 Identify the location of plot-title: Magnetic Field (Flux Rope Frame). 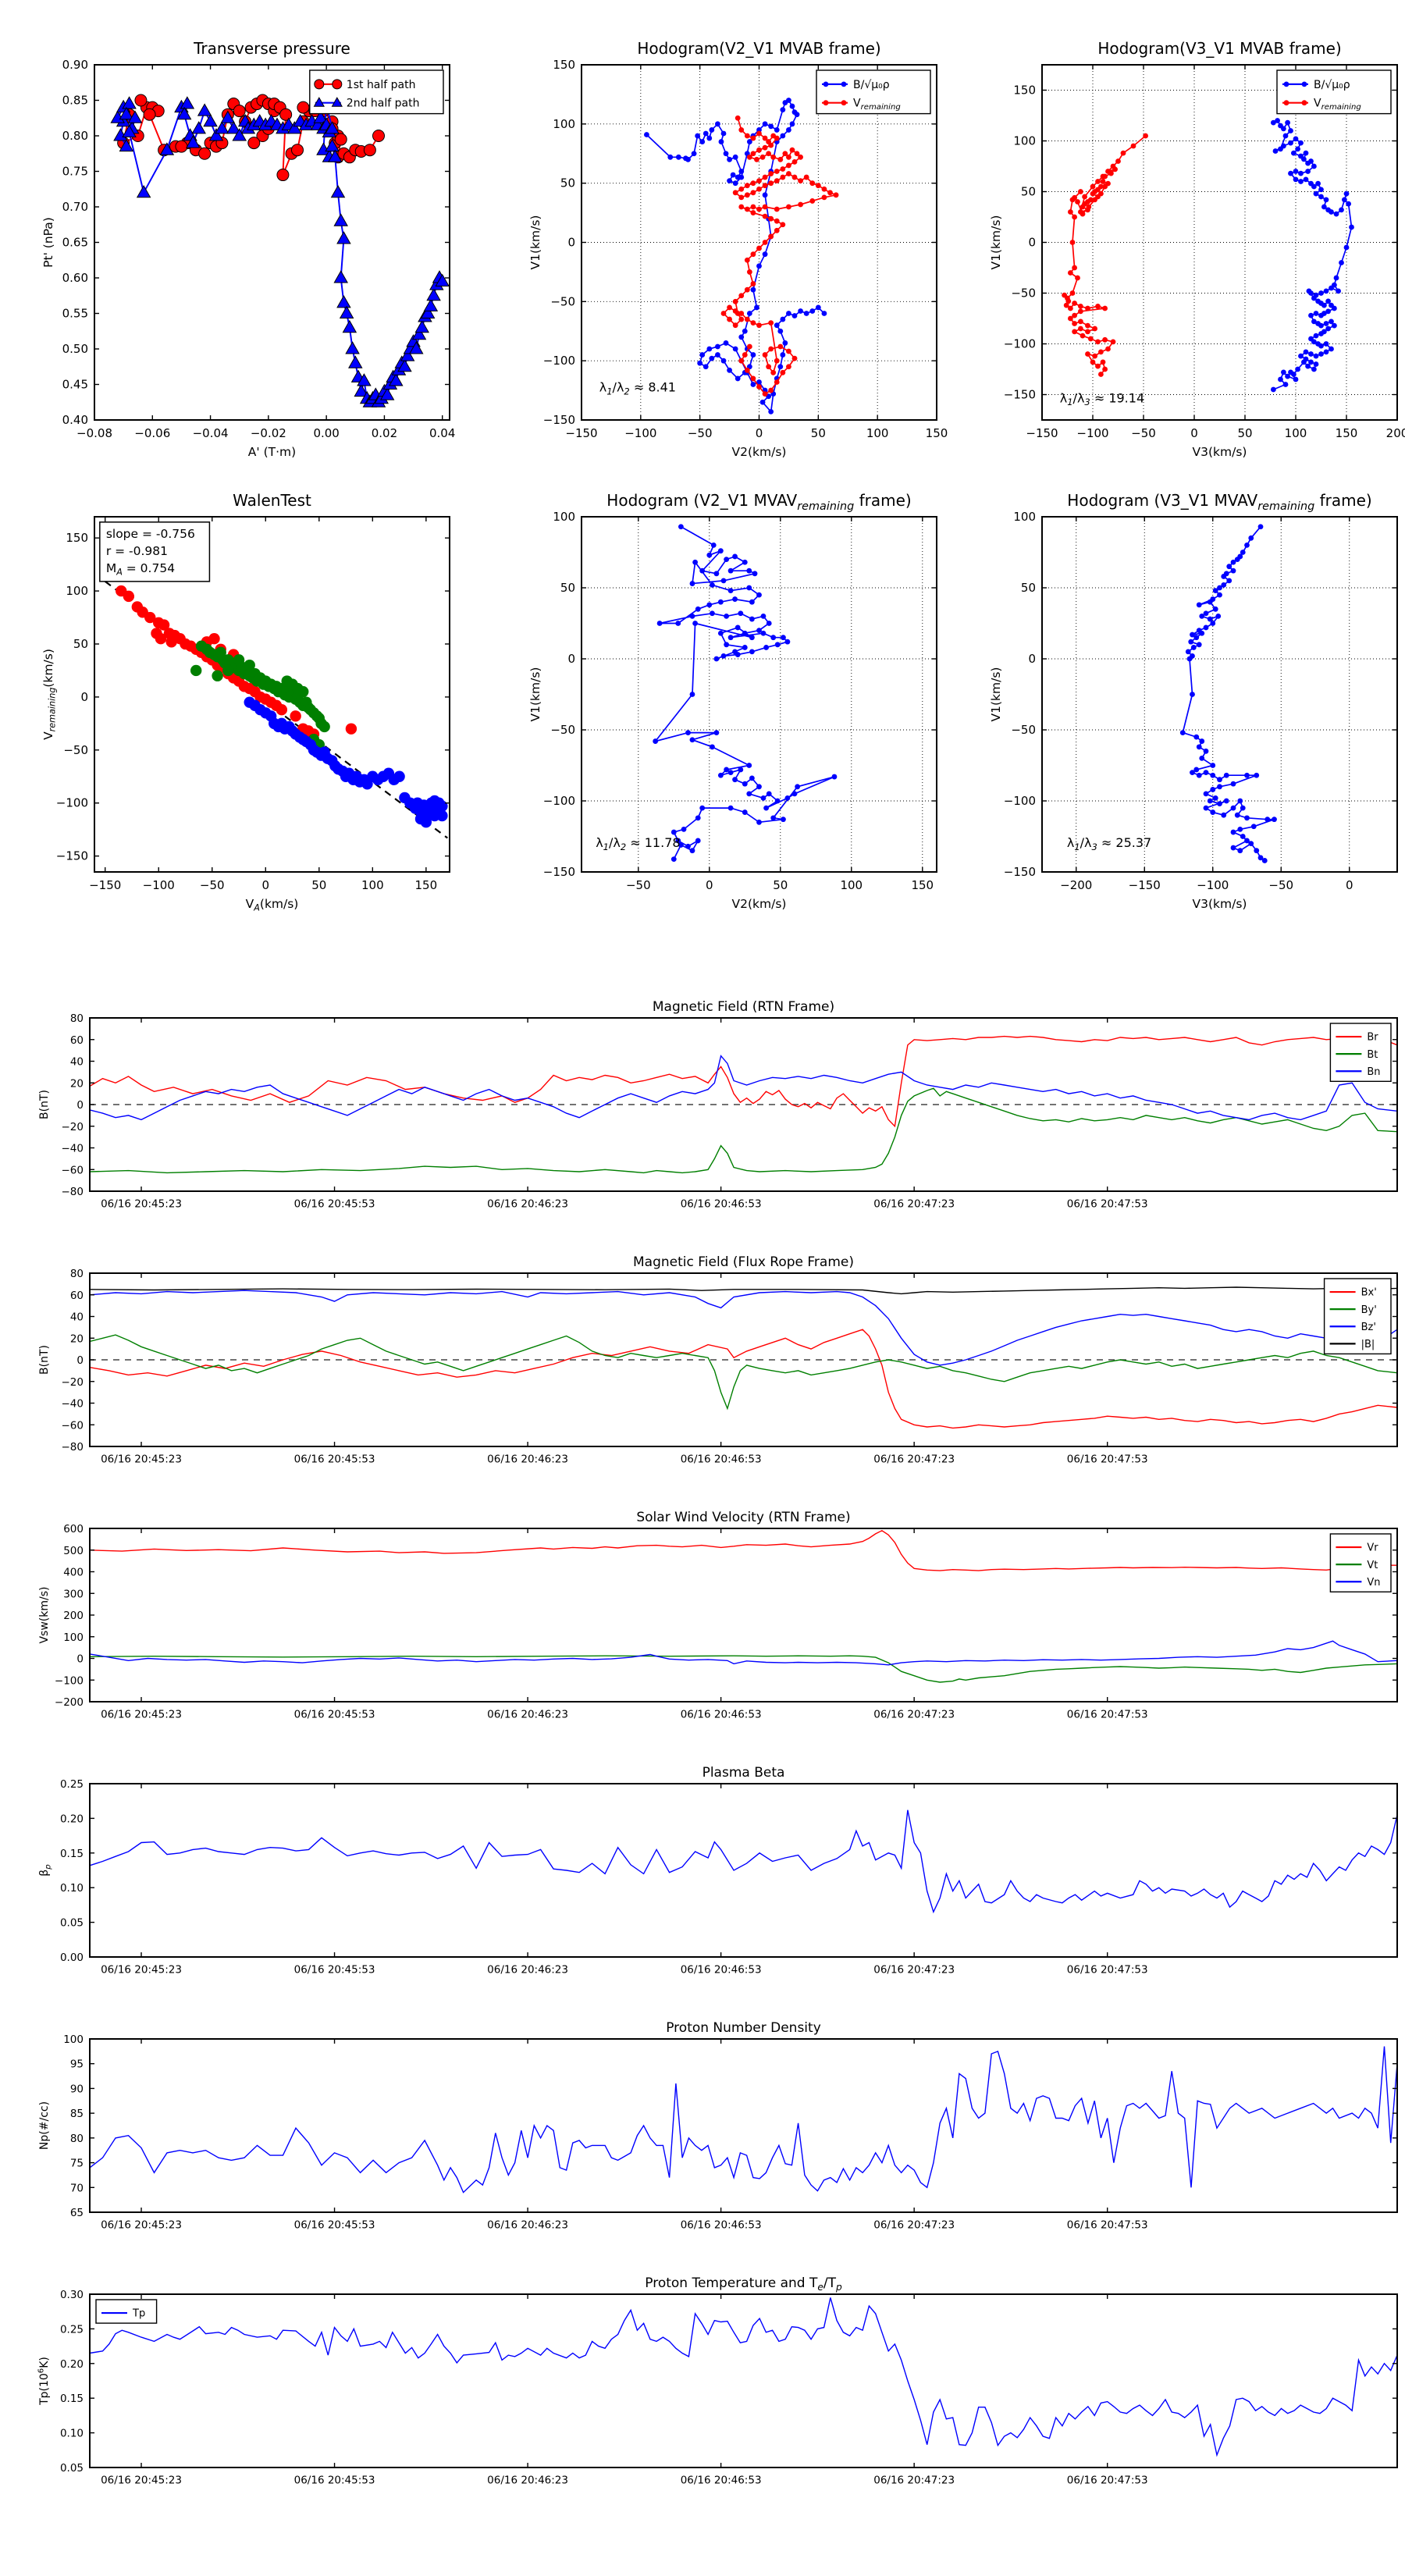
(744, 1262).